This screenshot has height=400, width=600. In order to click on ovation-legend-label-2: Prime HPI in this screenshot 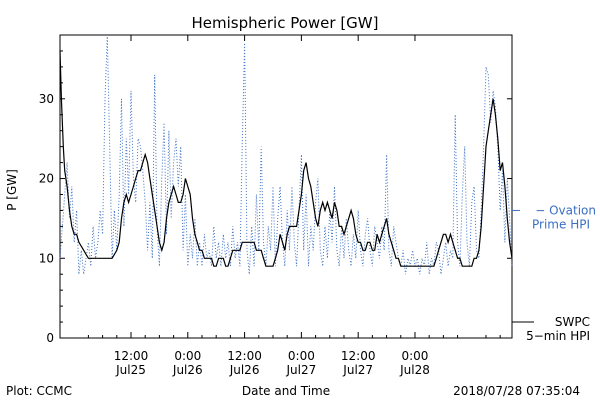, I will do `click(561, 224)`.